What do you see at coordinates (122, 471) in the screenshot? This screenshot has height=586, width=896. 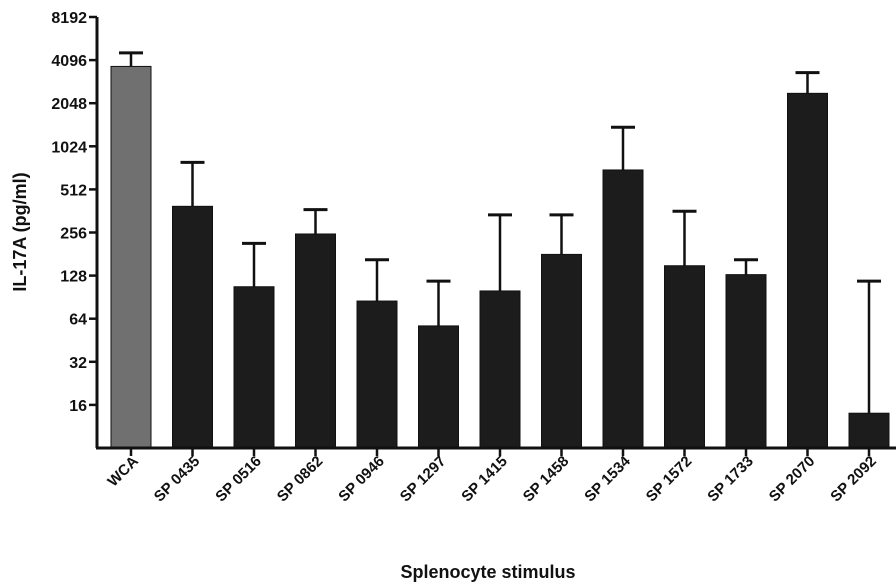 I see `x-tick-label: WCA` at bounding box center [122, 471].